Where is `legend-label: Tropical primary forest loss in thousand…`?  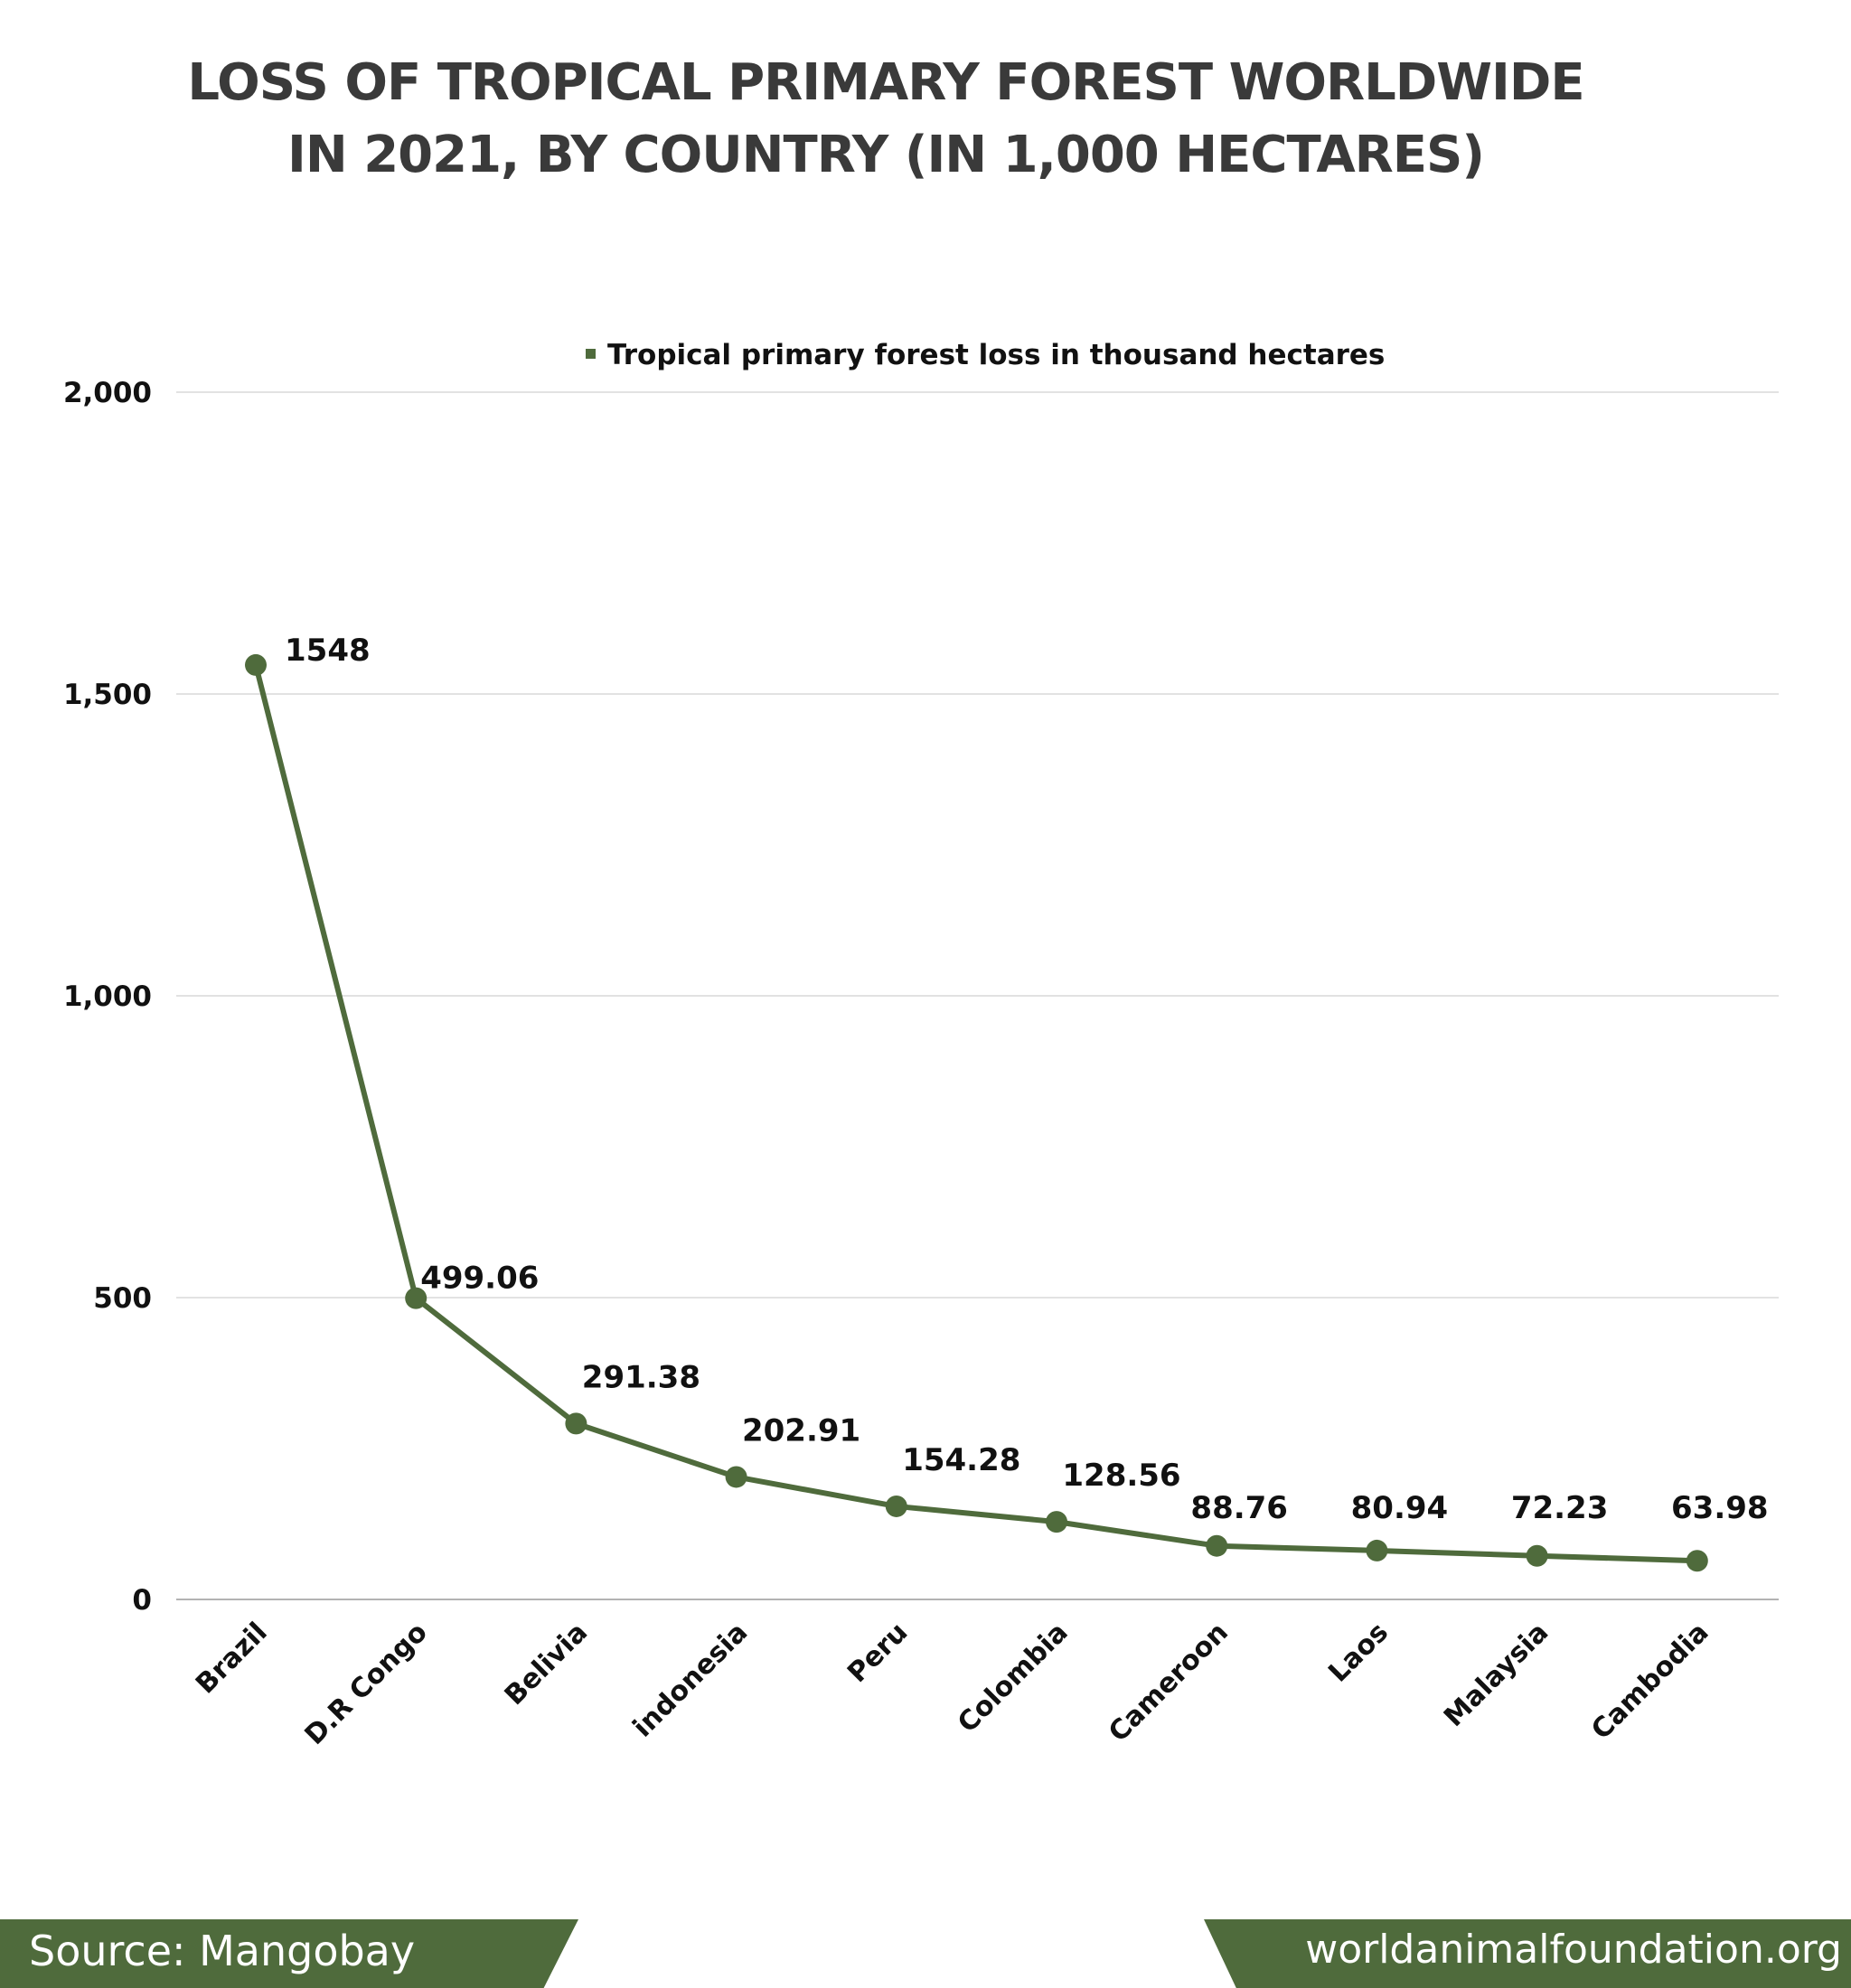
legend-label: Tropical primary forest loss in thousand… is located at coordinates (996, 355).